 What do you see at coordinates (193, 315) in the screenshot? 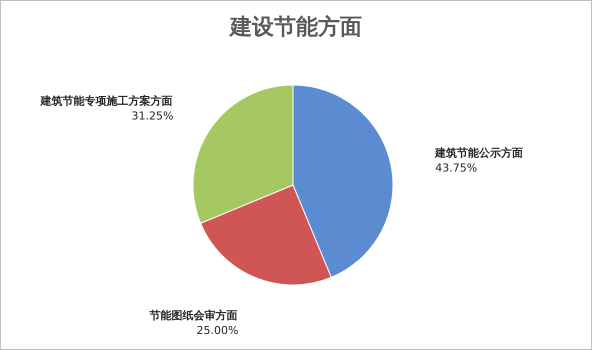
I see `slice-label: 节能图纸会审方面` at bounding box center [193, 315].